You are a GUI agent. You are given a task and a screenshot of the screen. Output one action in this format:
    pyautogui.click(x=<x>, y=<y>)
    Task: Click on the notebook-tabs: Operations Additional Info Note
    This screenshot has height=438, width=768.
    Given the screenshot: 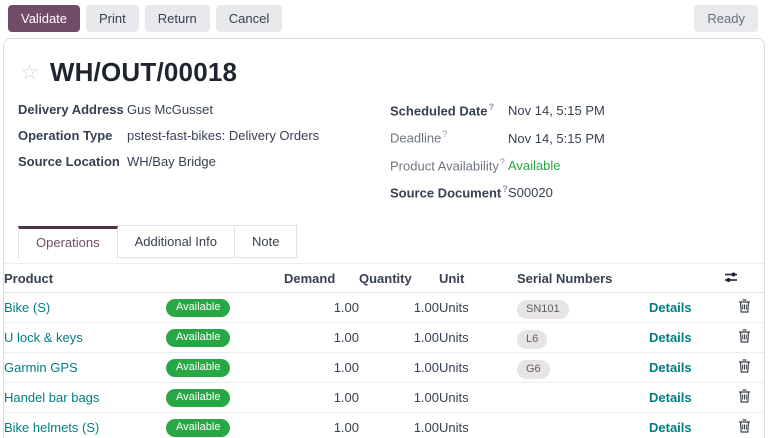 What is the action you would take?
    pyautogui.click(x=384, y=242)
    